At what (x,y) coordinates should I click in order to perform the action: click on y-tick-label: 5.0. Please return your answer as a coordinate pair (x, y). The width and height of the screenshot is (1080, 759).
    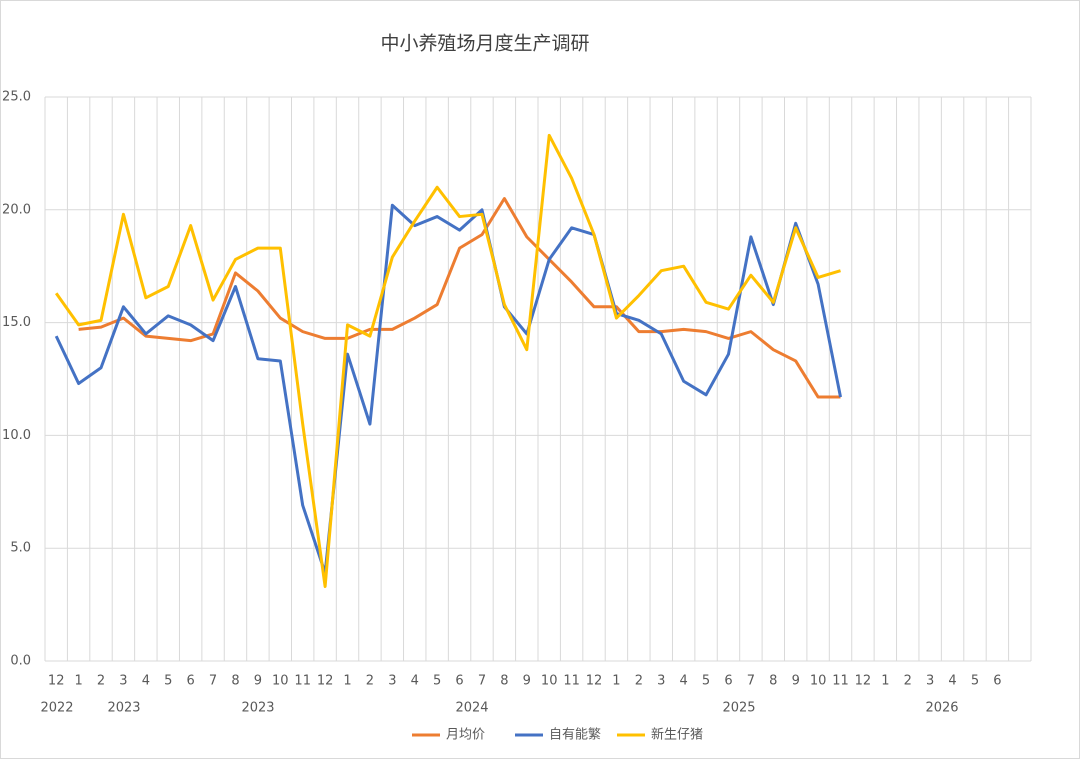
    Looking at the image, I should click on (20, 548).